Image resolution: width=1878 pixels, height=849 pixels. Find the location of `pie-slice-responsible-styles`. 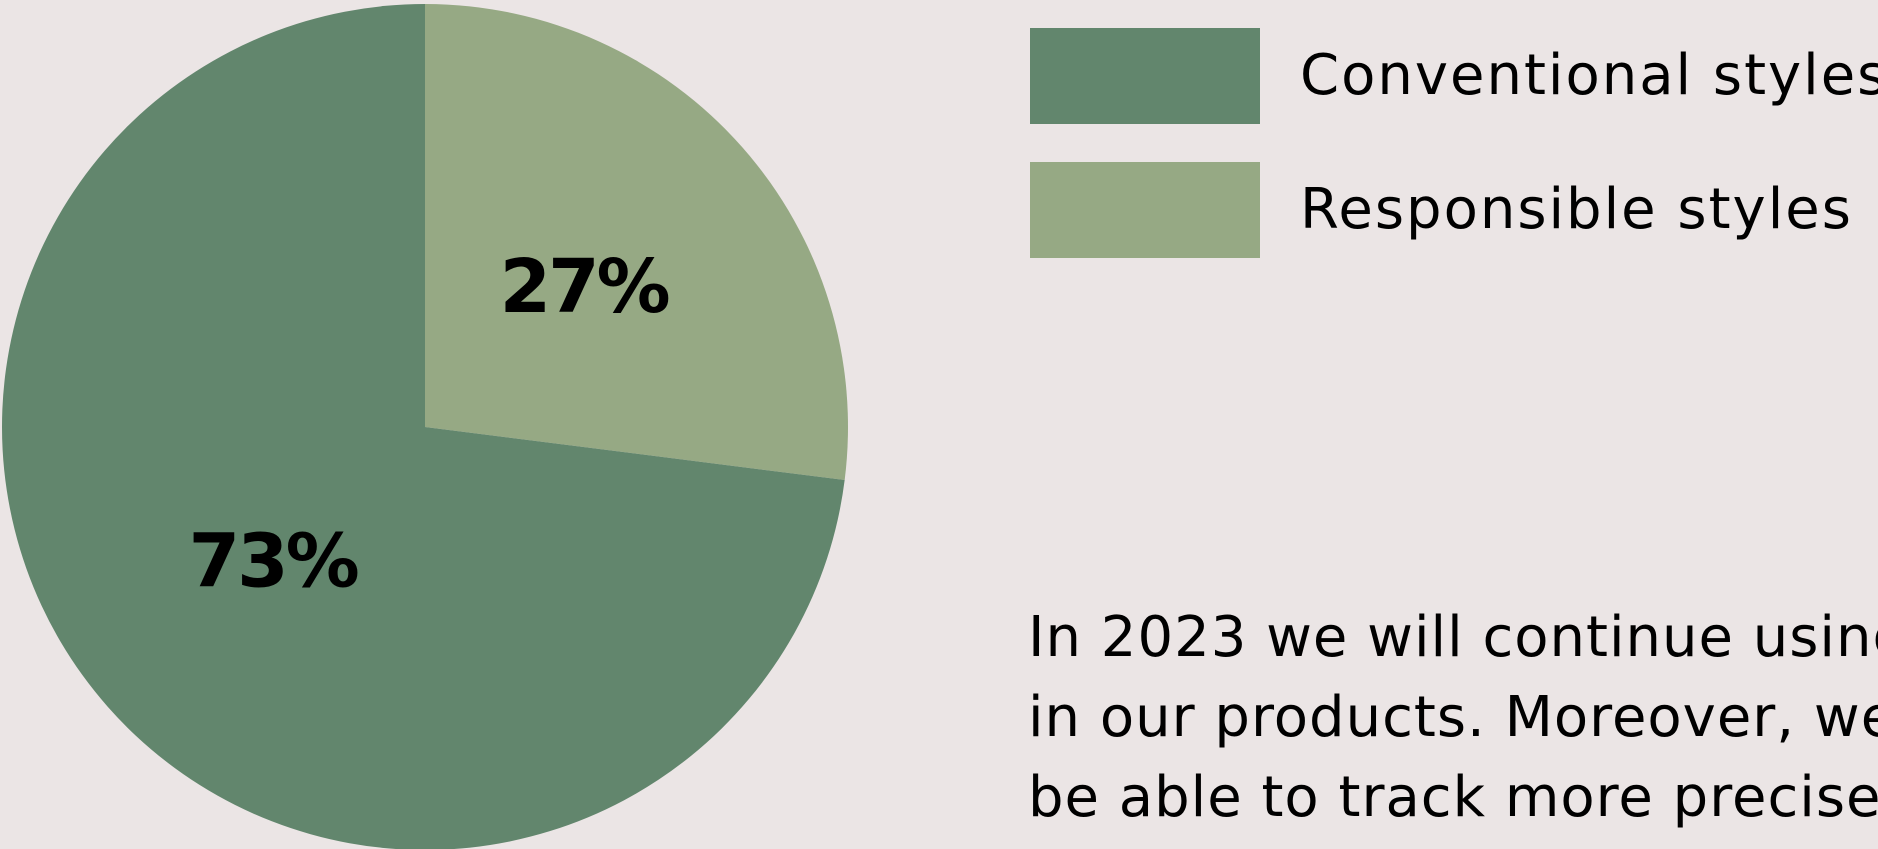

pie-slice-responsible-styles is located at coordinates (636, 242).